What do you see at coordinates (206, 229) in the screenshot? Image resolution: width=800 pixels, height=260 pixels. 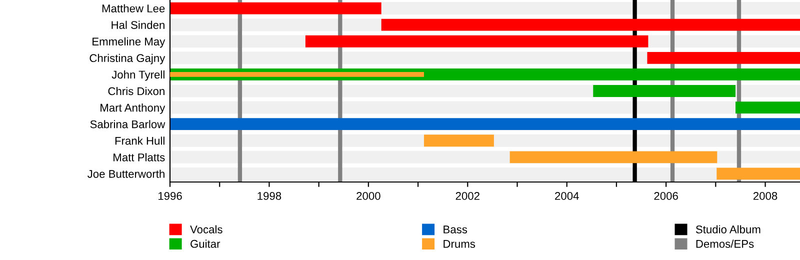 I see `legend-label: Vocals` at bounding box center [206, 229].